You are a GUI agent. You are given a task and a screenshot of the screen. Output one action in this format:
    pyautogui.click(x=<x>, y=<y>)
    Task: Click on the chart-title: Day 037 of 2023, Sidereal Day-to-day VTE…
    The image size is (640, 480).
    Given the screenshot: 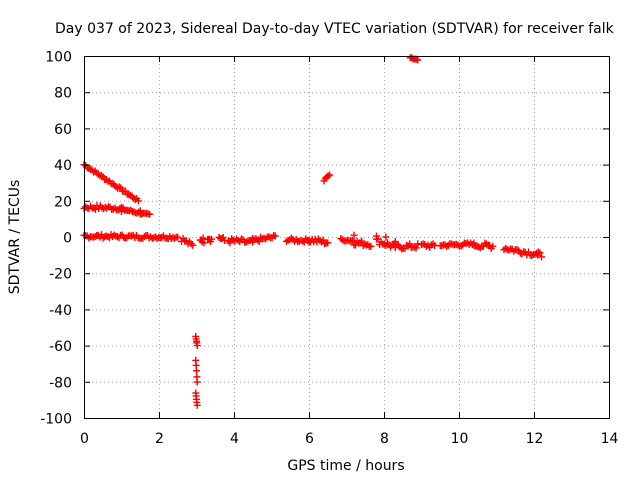 What is the action you would take?
    pyautogui.click(x=335, y=29)
    